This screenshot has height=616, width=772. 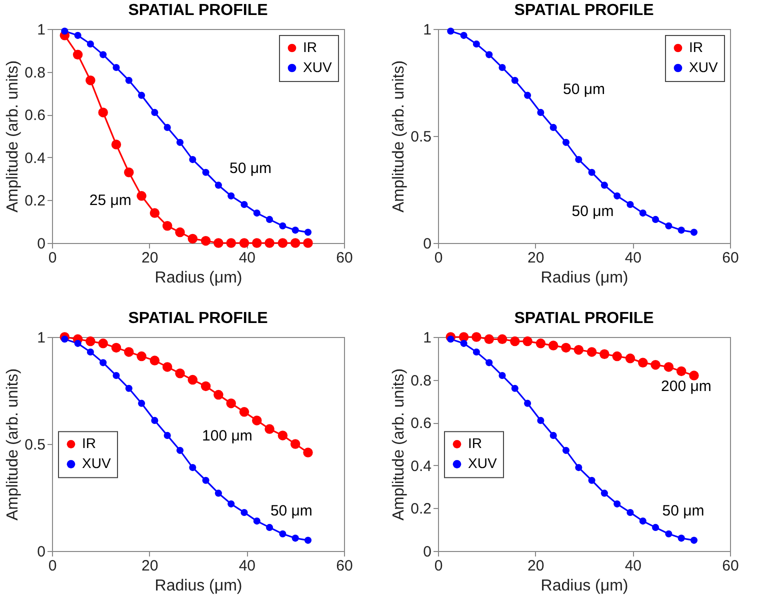 What do you see at coordinates (13, 444) in the screenshot?
I see `y-axis-title: Amplitude (arb. units)` at bounding box center [13, 444].